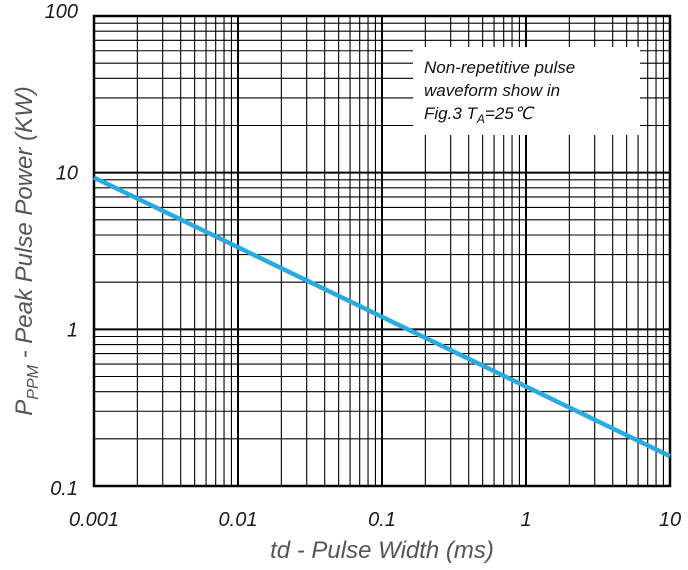 The image size is (688, 570). What do you see at coordinates (61, 250) in the screenshot?
I see `y-tick-labels: 0.1 1 10 100` at bounding box center [61, 250].